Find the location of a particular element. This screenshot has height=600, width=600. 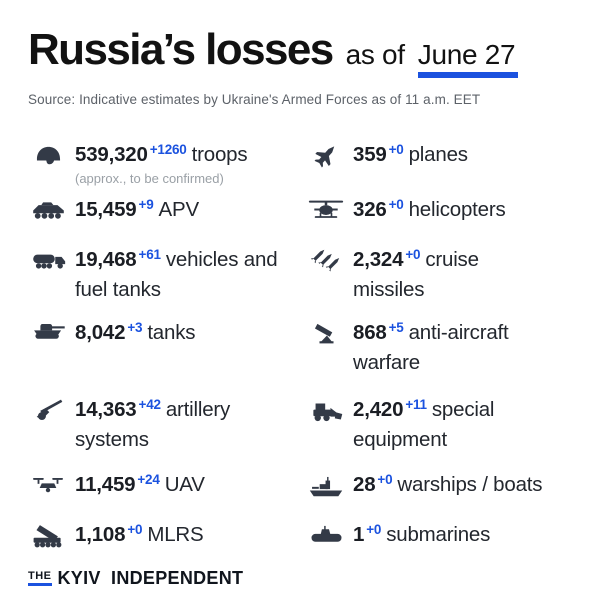

fuel-truck-icon is located at coordinates (48, 260).